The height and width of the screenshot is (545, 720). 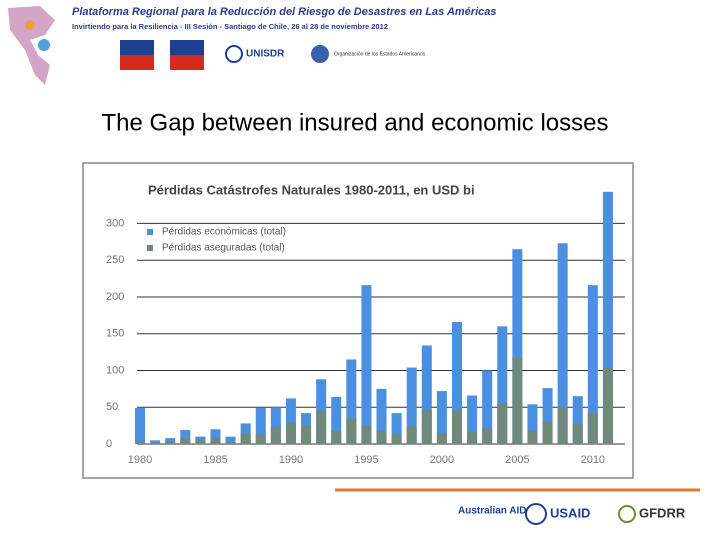 I want to click on logo-usaid: USAID, so click(x=570, y=512).